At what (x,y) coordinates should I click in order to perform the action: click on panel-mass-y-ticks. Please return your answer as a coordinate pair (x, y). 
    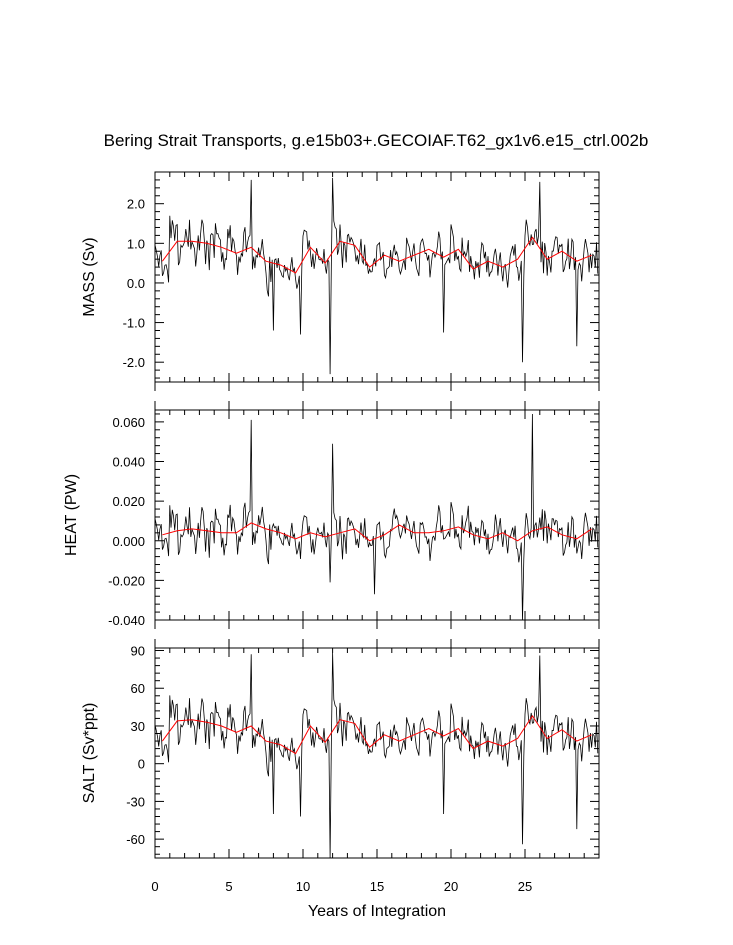
    Looking at the image, I should click on (377, 275).